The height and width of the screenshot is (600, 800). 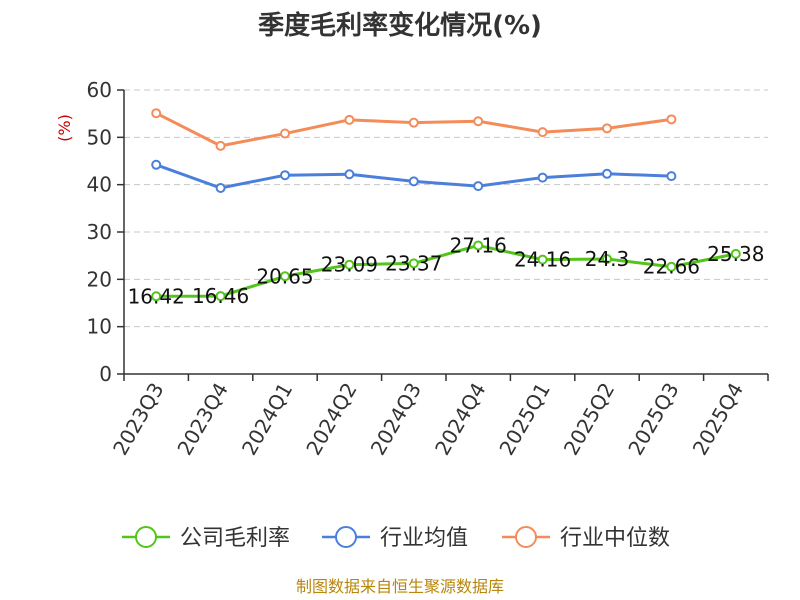 What do you see at coordinates (99, 137) in the screenshot?
I see `y-tick-label: 50` at bounding box center [99, 137].